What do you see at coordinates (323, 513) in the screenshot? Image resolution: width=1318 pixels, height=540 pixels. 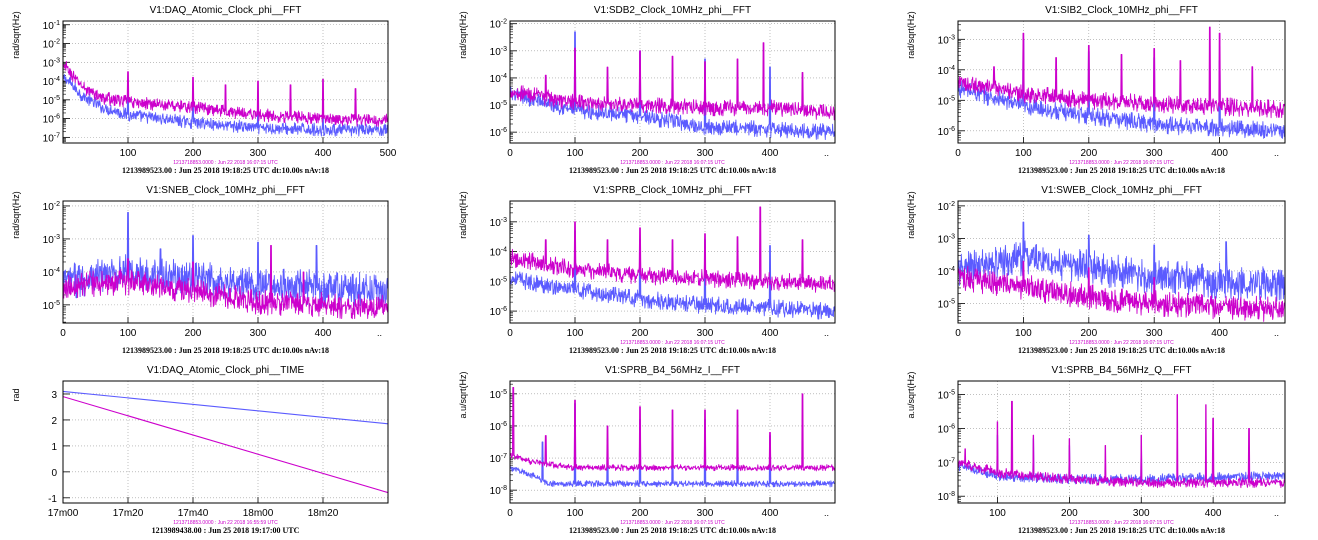 I see `x-tick-label: 18m20` at bounding box center [323, 513].